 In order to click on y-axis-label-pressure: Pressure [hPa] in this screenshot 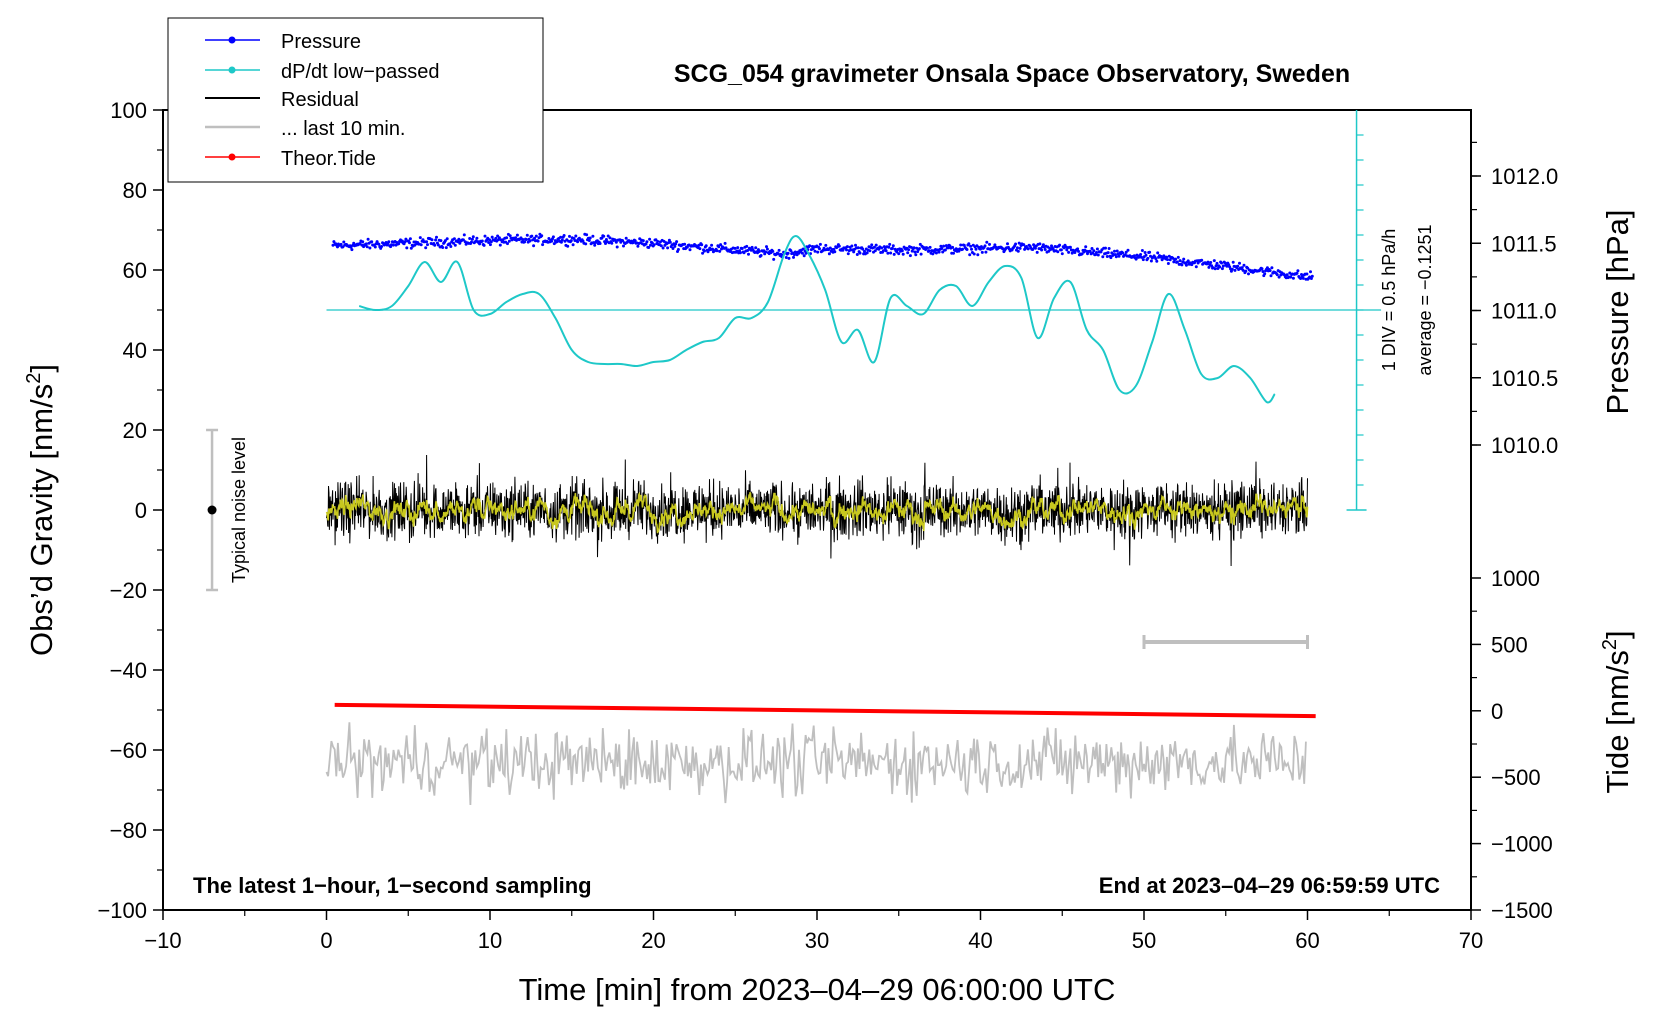, I will do `click(1617, 311)`.